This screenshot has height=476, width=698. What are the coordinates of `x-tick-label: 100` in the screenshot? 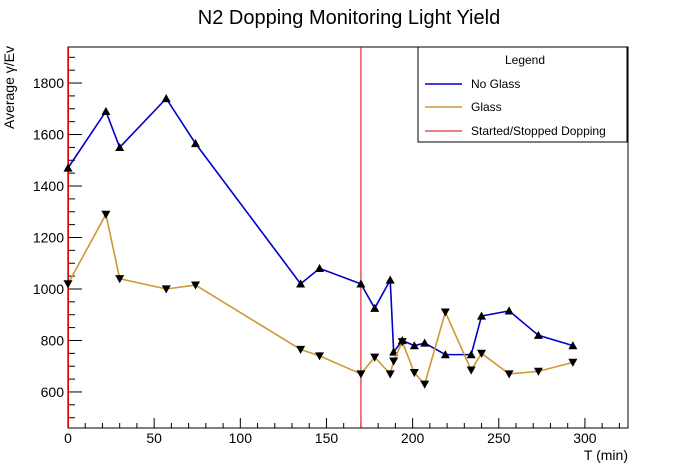 It's located at (241, 438).